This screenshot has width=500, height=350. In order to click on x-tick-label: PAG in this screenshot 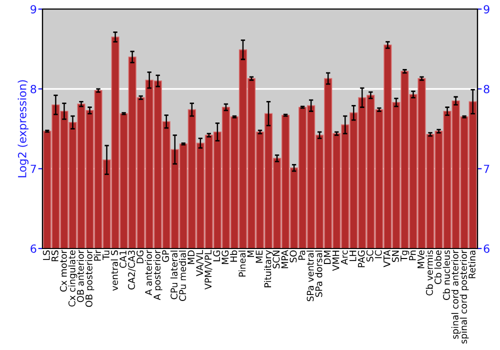, I will do `click(361, 259)`.